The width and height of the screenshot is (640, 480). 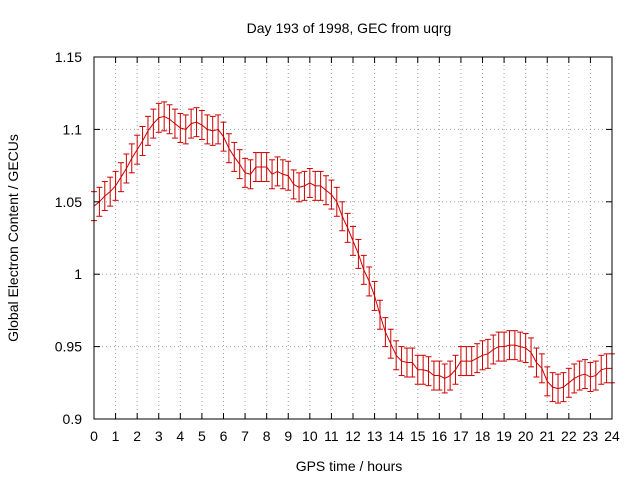 What do you see at coordinates (116, 436) in the screenshot?
I see `x-tick-label: 1` at bounding box center [116, 436].